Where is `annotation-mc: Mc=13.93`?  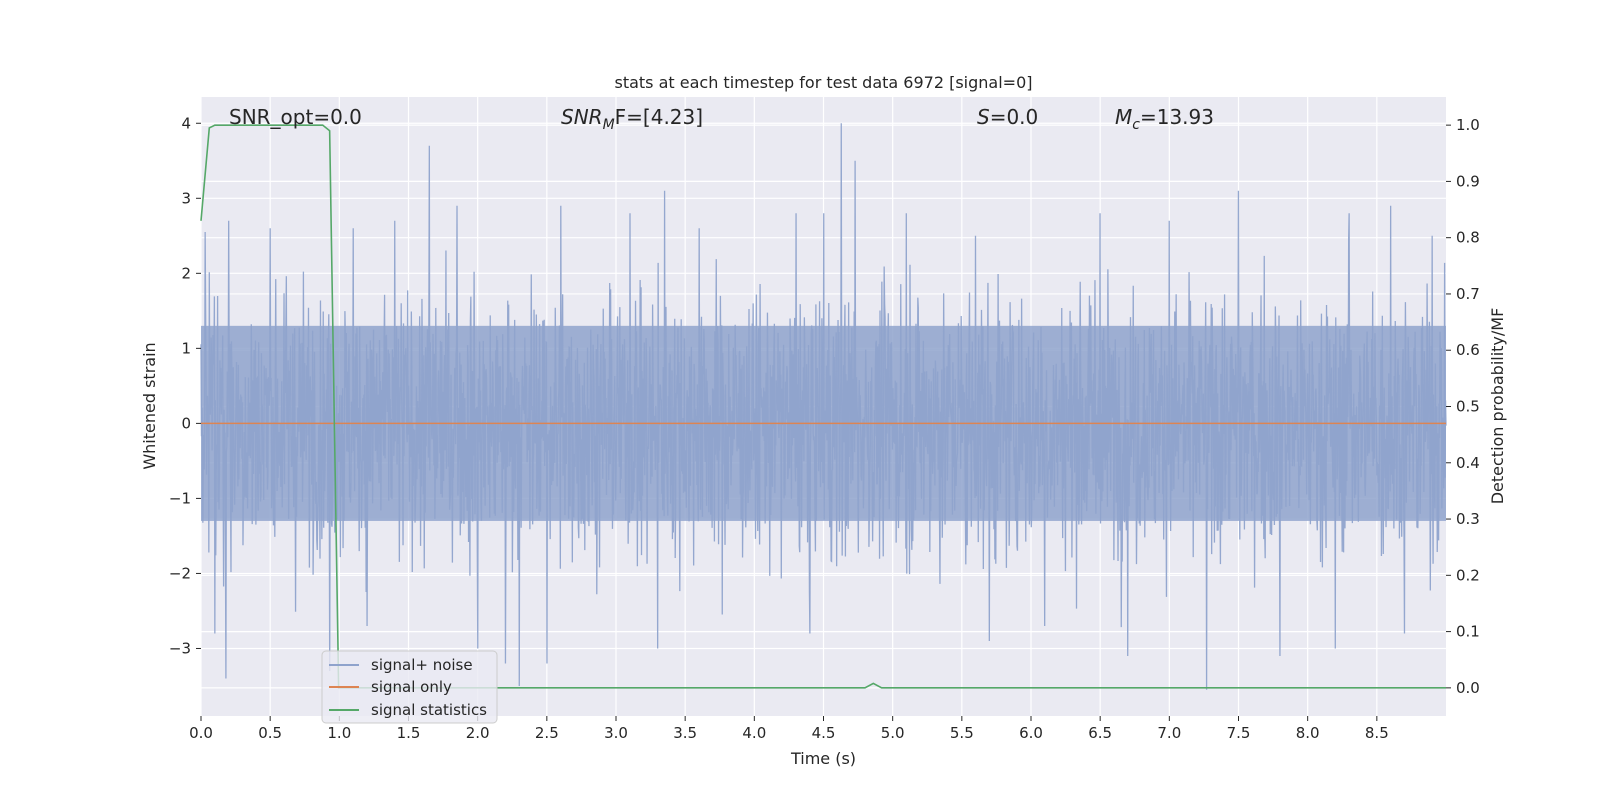
annotation-mc: Mc=13.93 is located at coordinates (1164, 119).